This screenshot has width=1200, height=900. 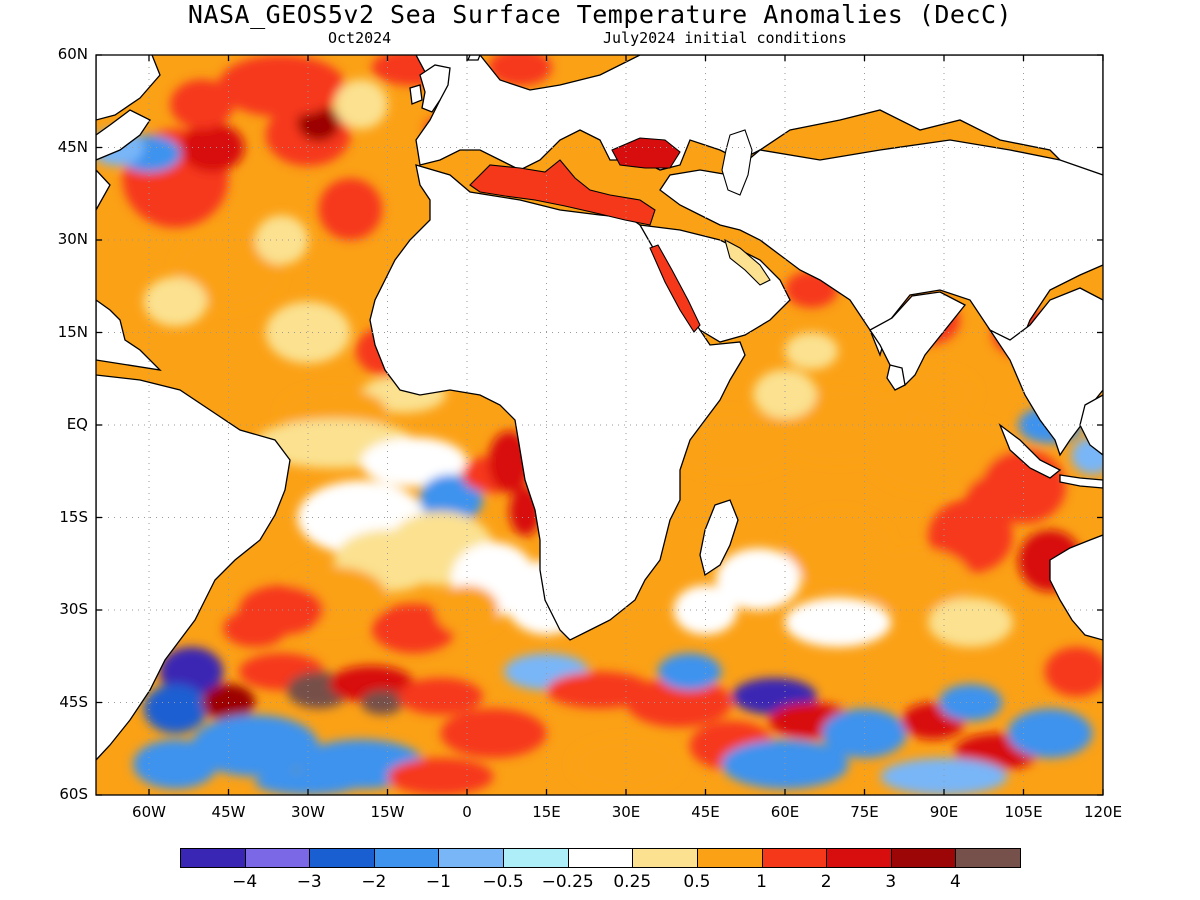 I want to click on lon-tick-label: 105E, so click(x=1023, y=812).